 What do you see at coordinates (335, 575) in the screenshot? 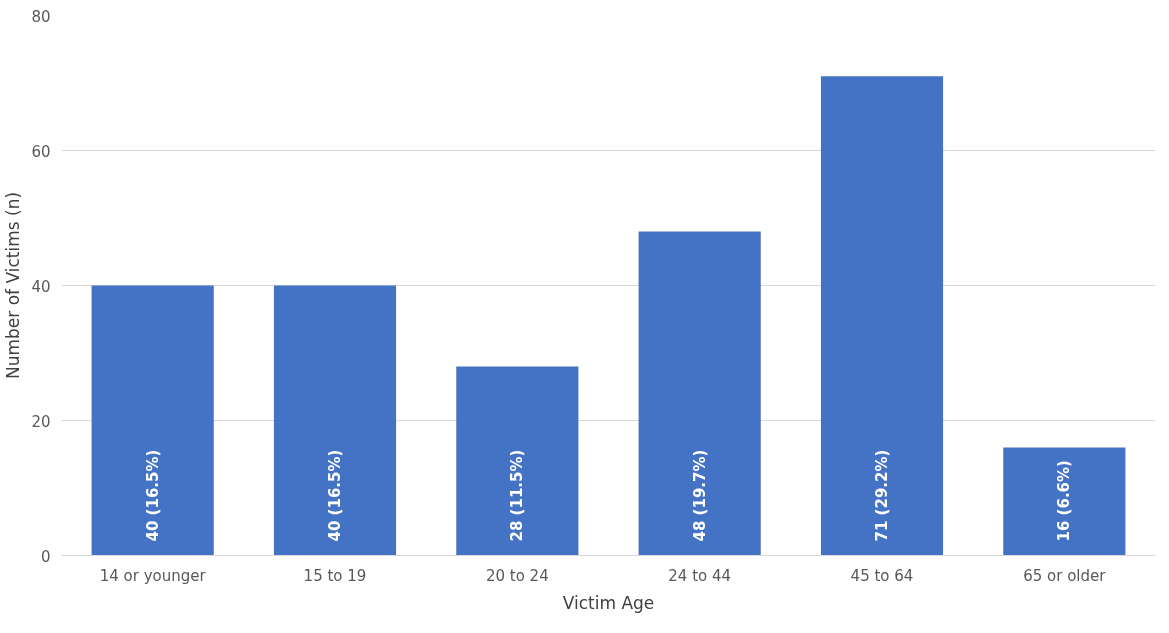
I see `x-tick-label: 15 to 19` at bounding box center [335, 575].